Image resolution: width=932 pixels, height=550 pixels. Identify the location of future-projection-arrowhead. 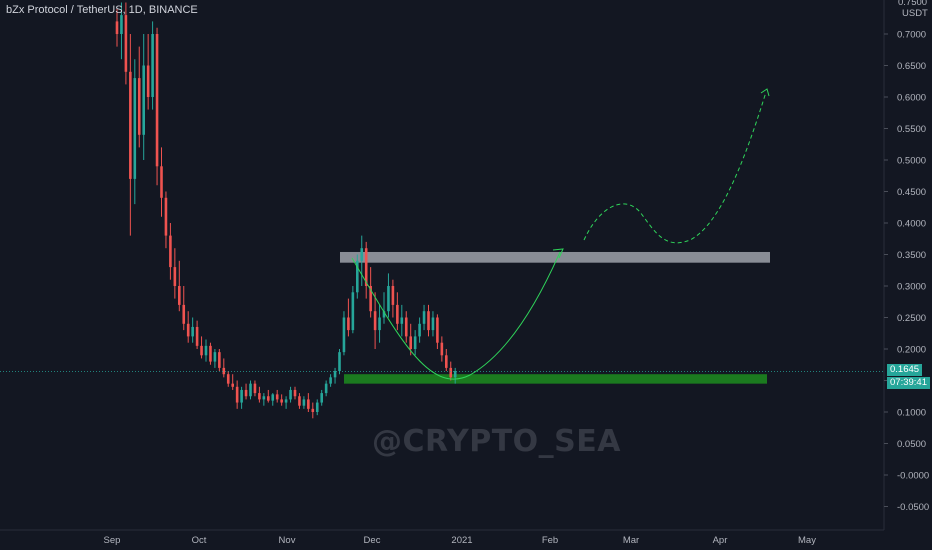
(765, 92).